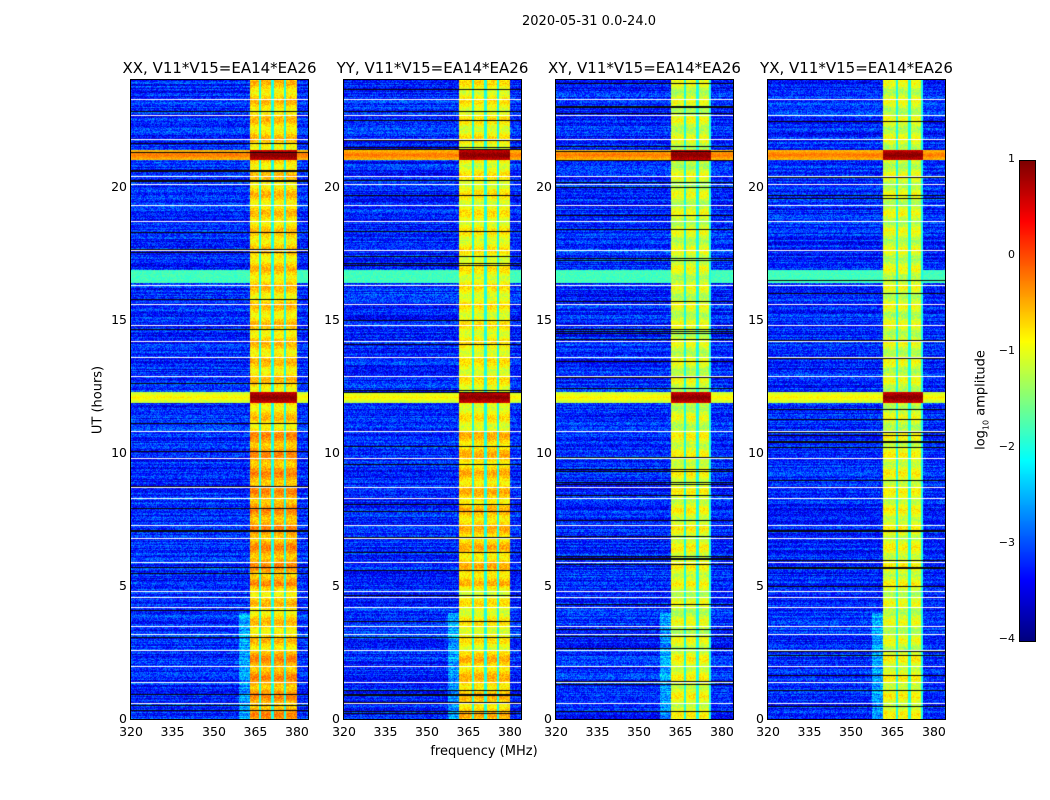 The height and width of the screenshot is (800, 1050). Describe the element at coordinates (1006, 638) in the screenshot. I see `colorbar-tick-label: −4` at that location.